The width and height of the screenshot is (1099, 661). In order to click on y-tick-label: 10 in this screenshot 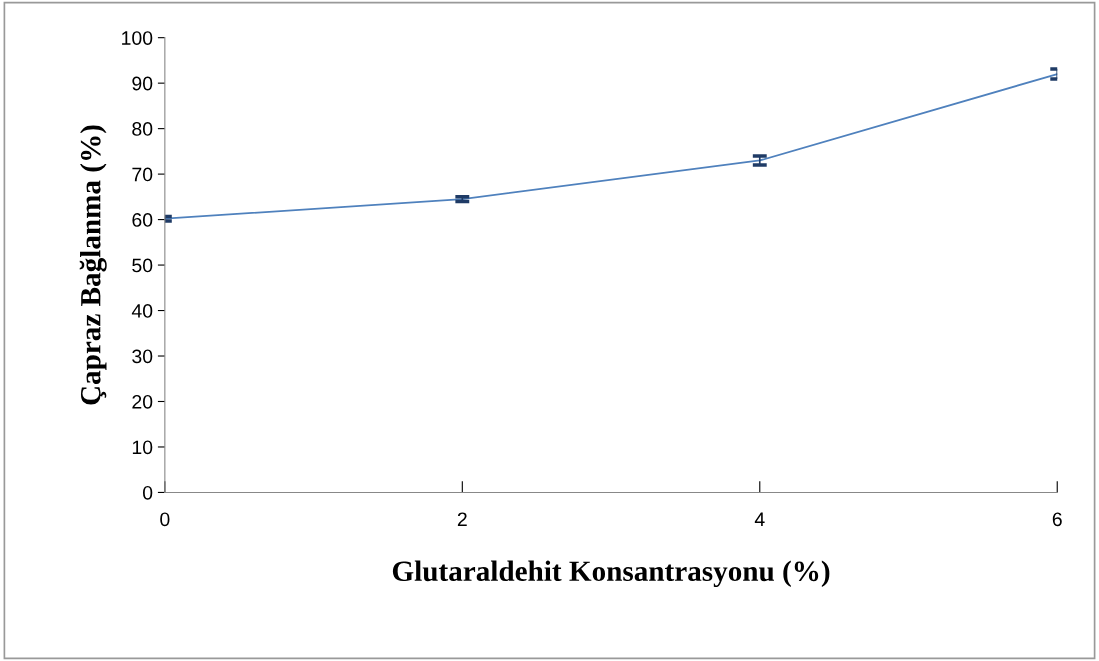, I will do `click(142, 447)`.